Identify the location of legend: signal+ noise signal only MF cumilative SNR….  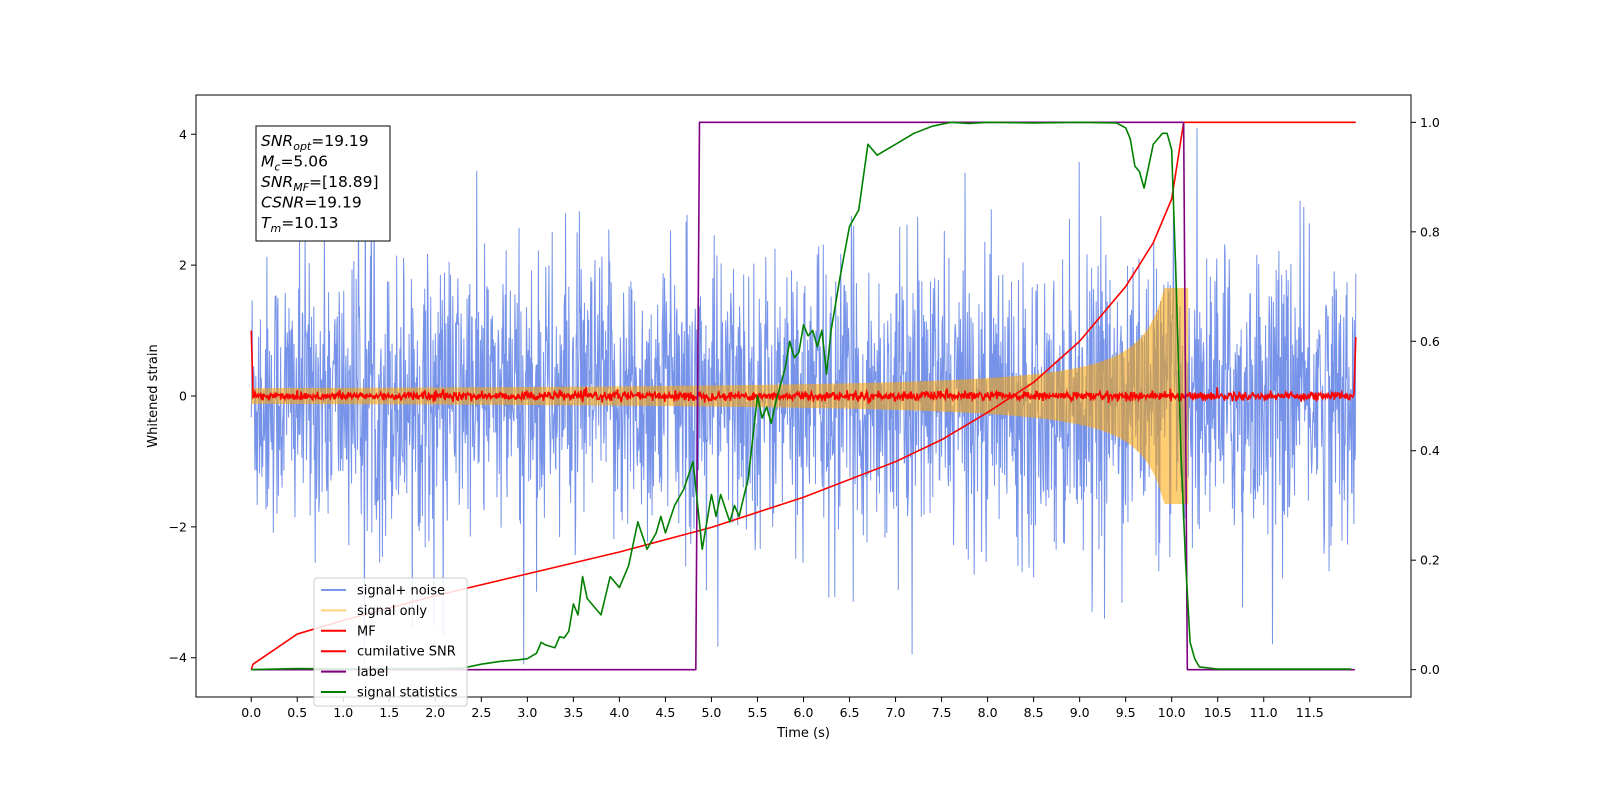
(390, 642).